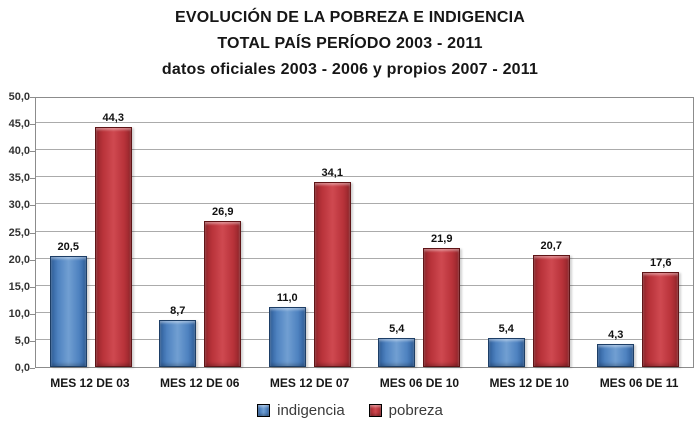 This screenshot has height=438, width=700. I want to click on bar-group: 4,3 17,6, so click(639, 232).